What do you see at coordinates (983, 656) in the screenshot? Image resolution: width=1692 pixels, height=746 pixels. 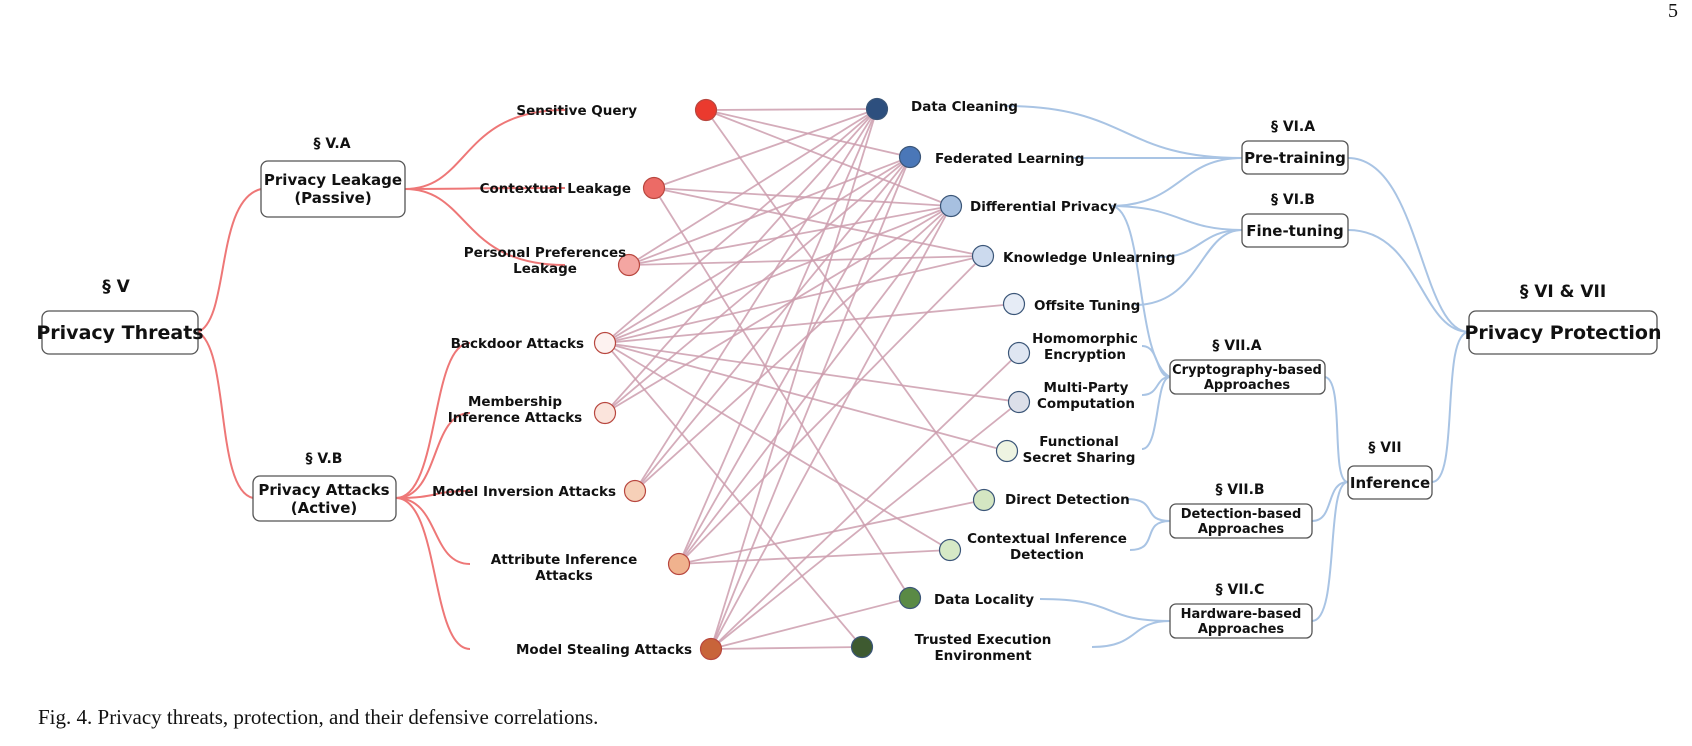 I see `defense-label: Environment` at bounding box center [983, 656].